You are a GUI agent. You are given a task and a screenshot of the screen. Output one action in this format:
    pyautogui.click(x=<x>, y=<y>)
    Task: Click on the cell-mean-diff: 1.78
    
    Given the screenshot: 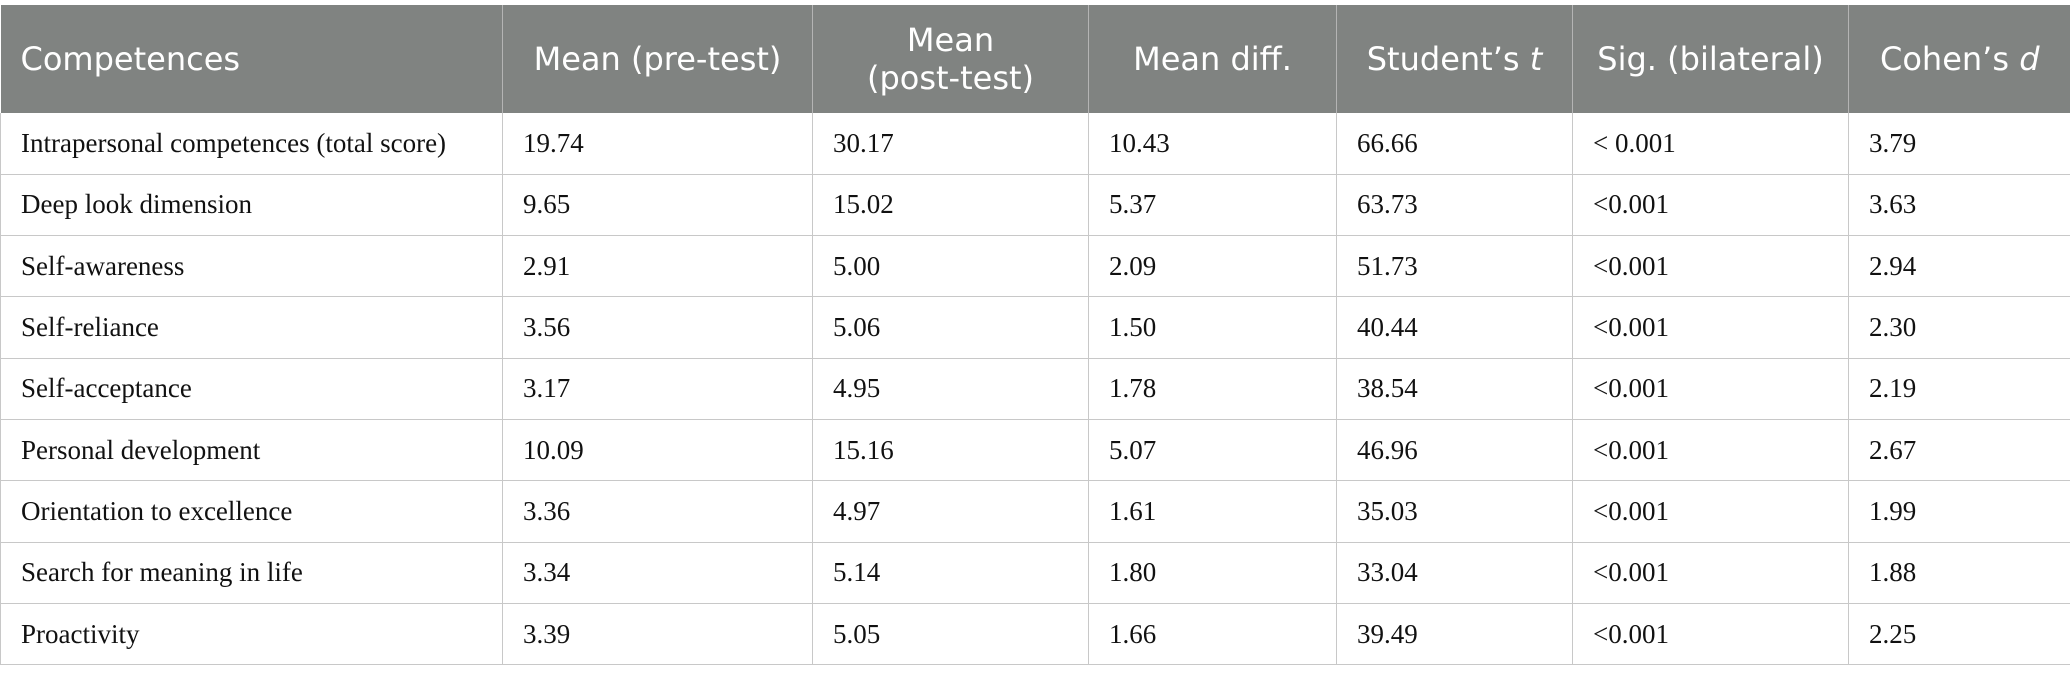 What is the action you would take?
    pyautogui.click(x=1212, y=389)
    